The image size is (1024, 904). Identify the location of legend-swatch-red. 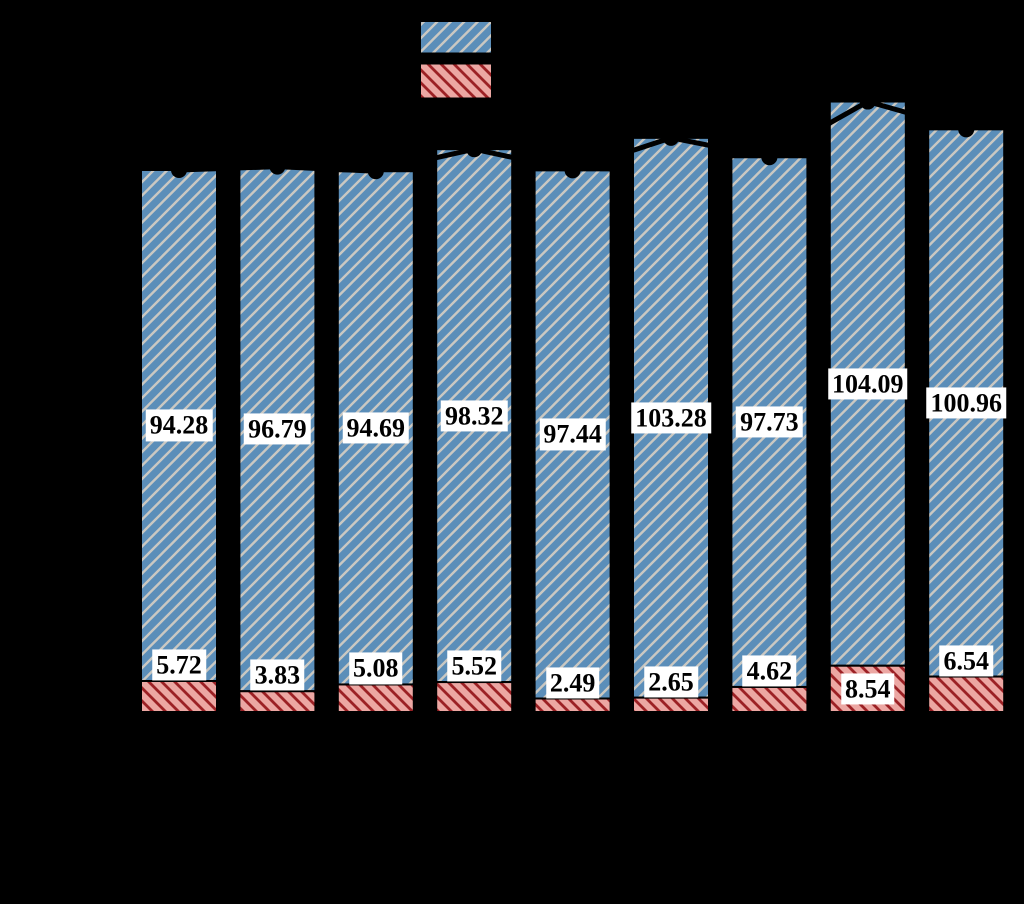
(456, 81).